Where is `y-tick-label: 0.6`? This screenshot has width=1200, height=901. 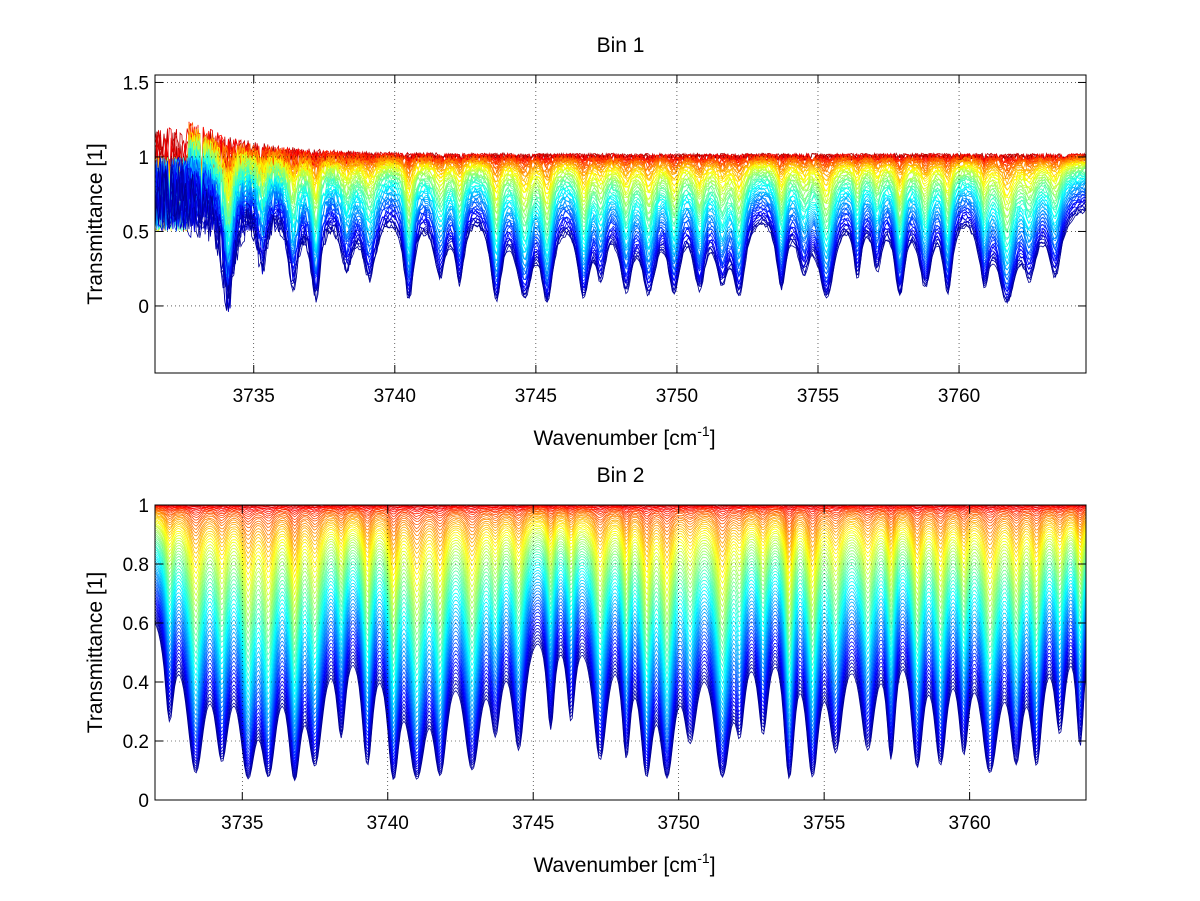
y-tick-label: 0.6 is located at coordinates (136, 624).